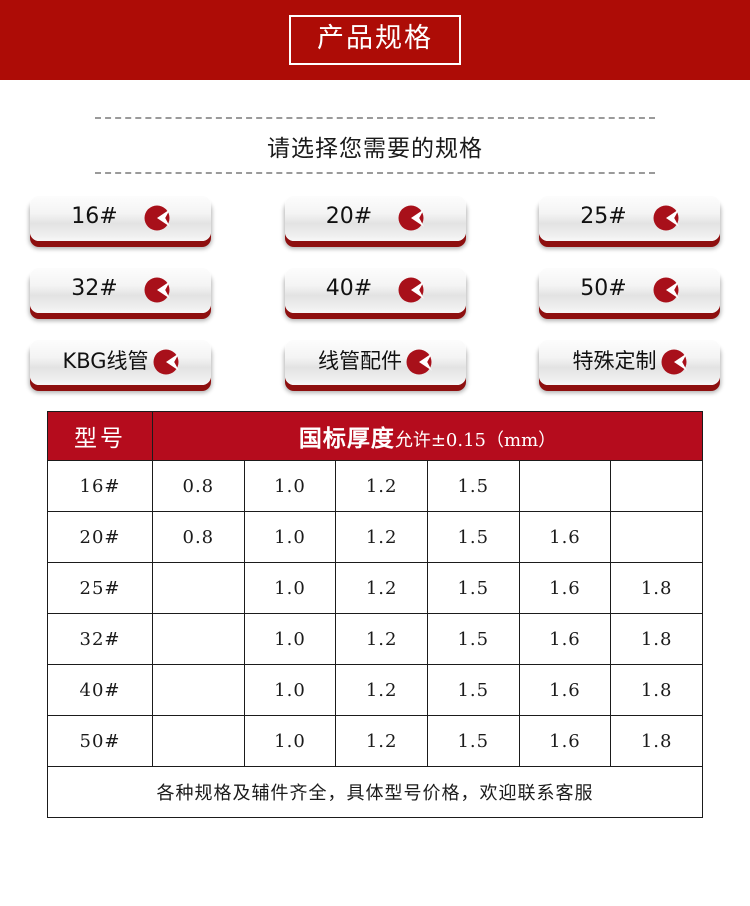  I want to click on spec-button-kbg线管: KBG线管, so click(120, 362).